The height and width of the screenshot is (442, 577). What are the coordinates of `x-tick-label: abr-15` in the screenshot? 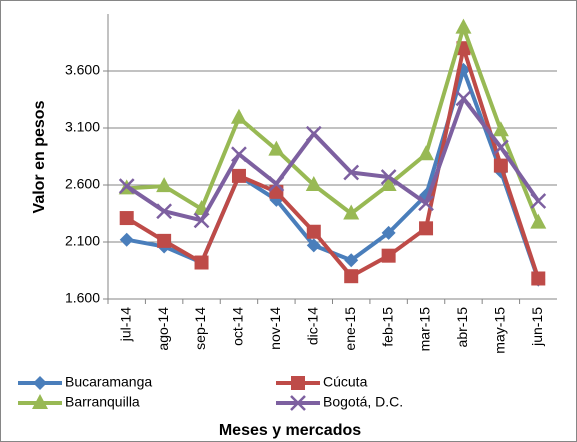 It's located at (462, 327).